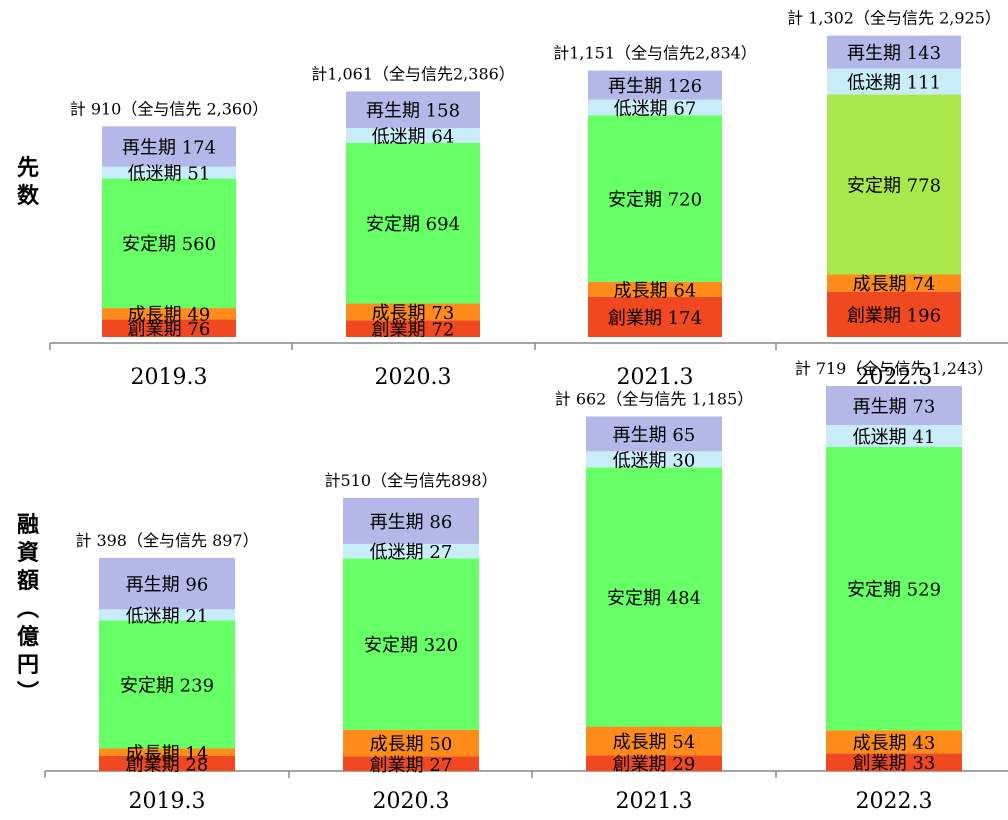 The width and height of the screenshot is (1008, 820). I want to click on bottom-data-label: 再生期 86, so click(411, 522).